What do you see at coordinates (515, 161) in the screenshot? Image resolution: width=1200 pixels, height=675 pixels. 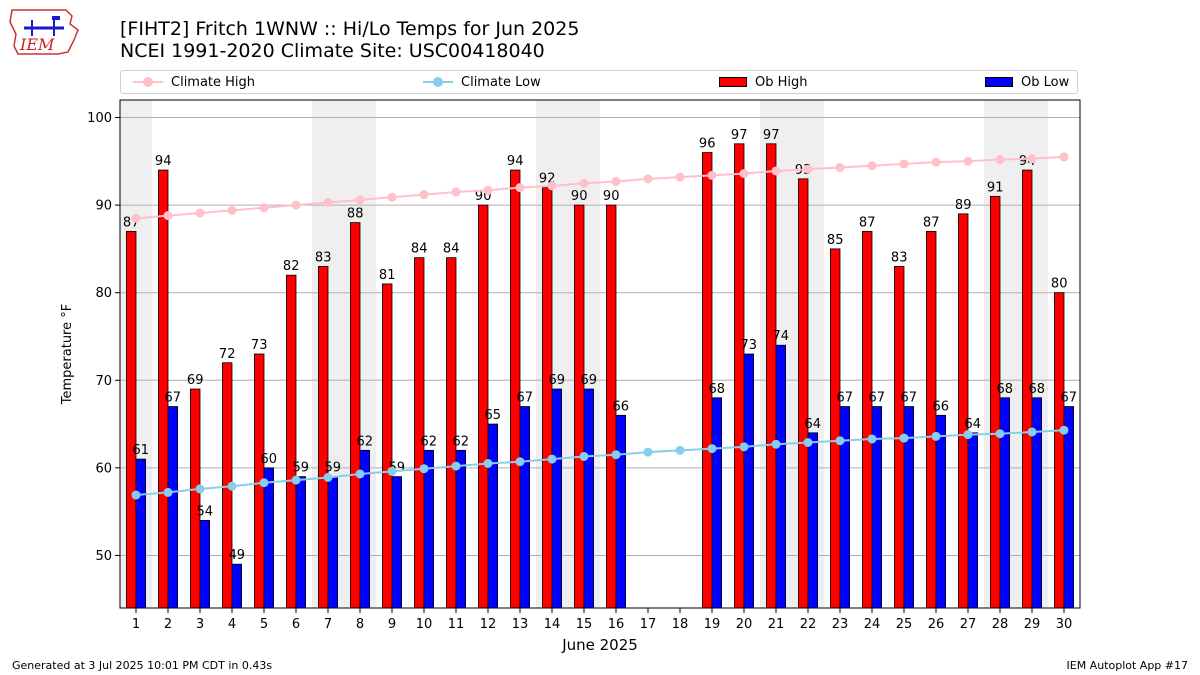 I see `ob-high-label: 94` at bounding box center [515, 161].